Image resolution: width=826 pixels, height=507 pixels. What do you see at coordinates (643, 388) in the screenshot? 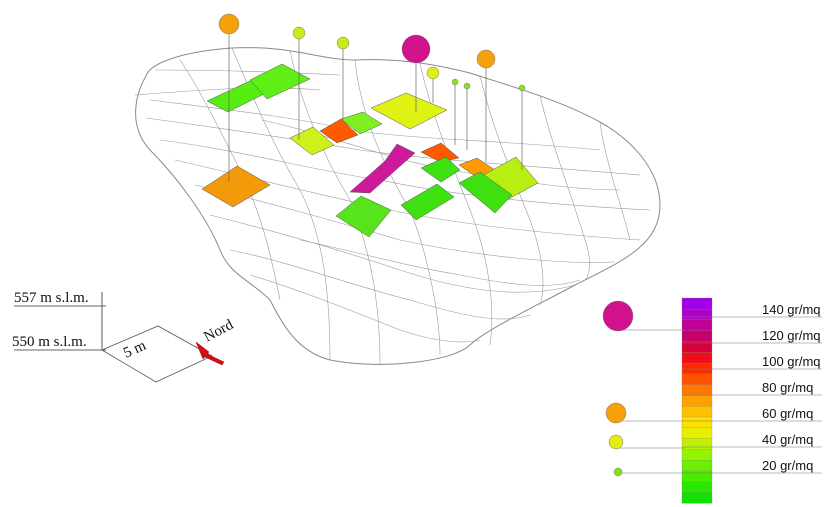
I see `legend-marker-sizes` at bounding box center [643, 388].